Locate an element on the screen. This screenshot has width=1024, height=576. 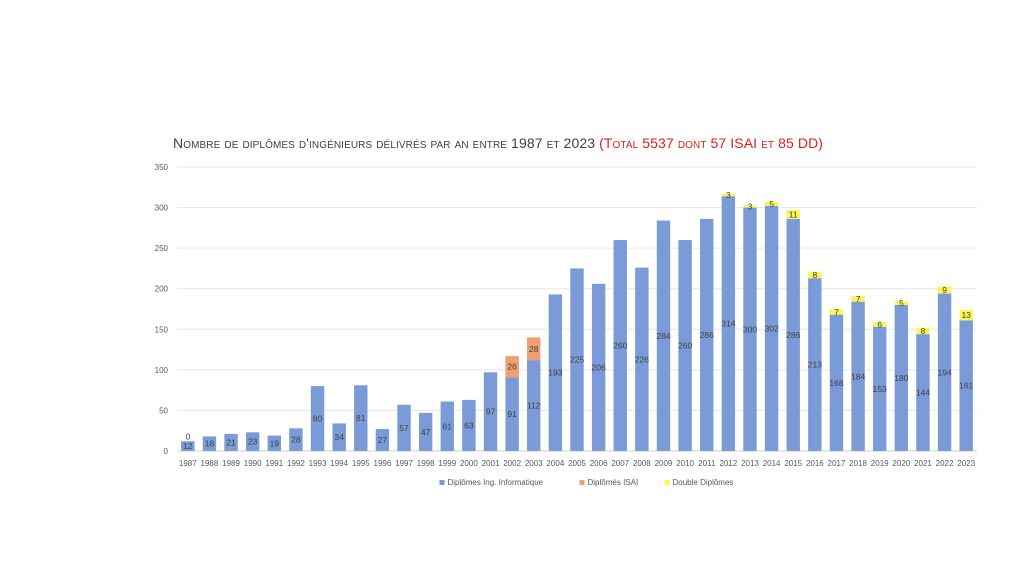
bar-double-diplome-2016 is located at coordinates (815, 275).